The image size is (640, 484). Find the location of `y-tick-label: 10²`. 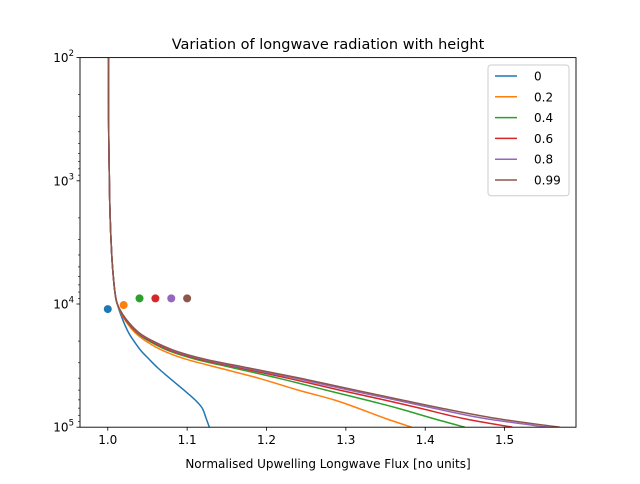

y-tick-label: 10² is located at coordinates (63, 57).